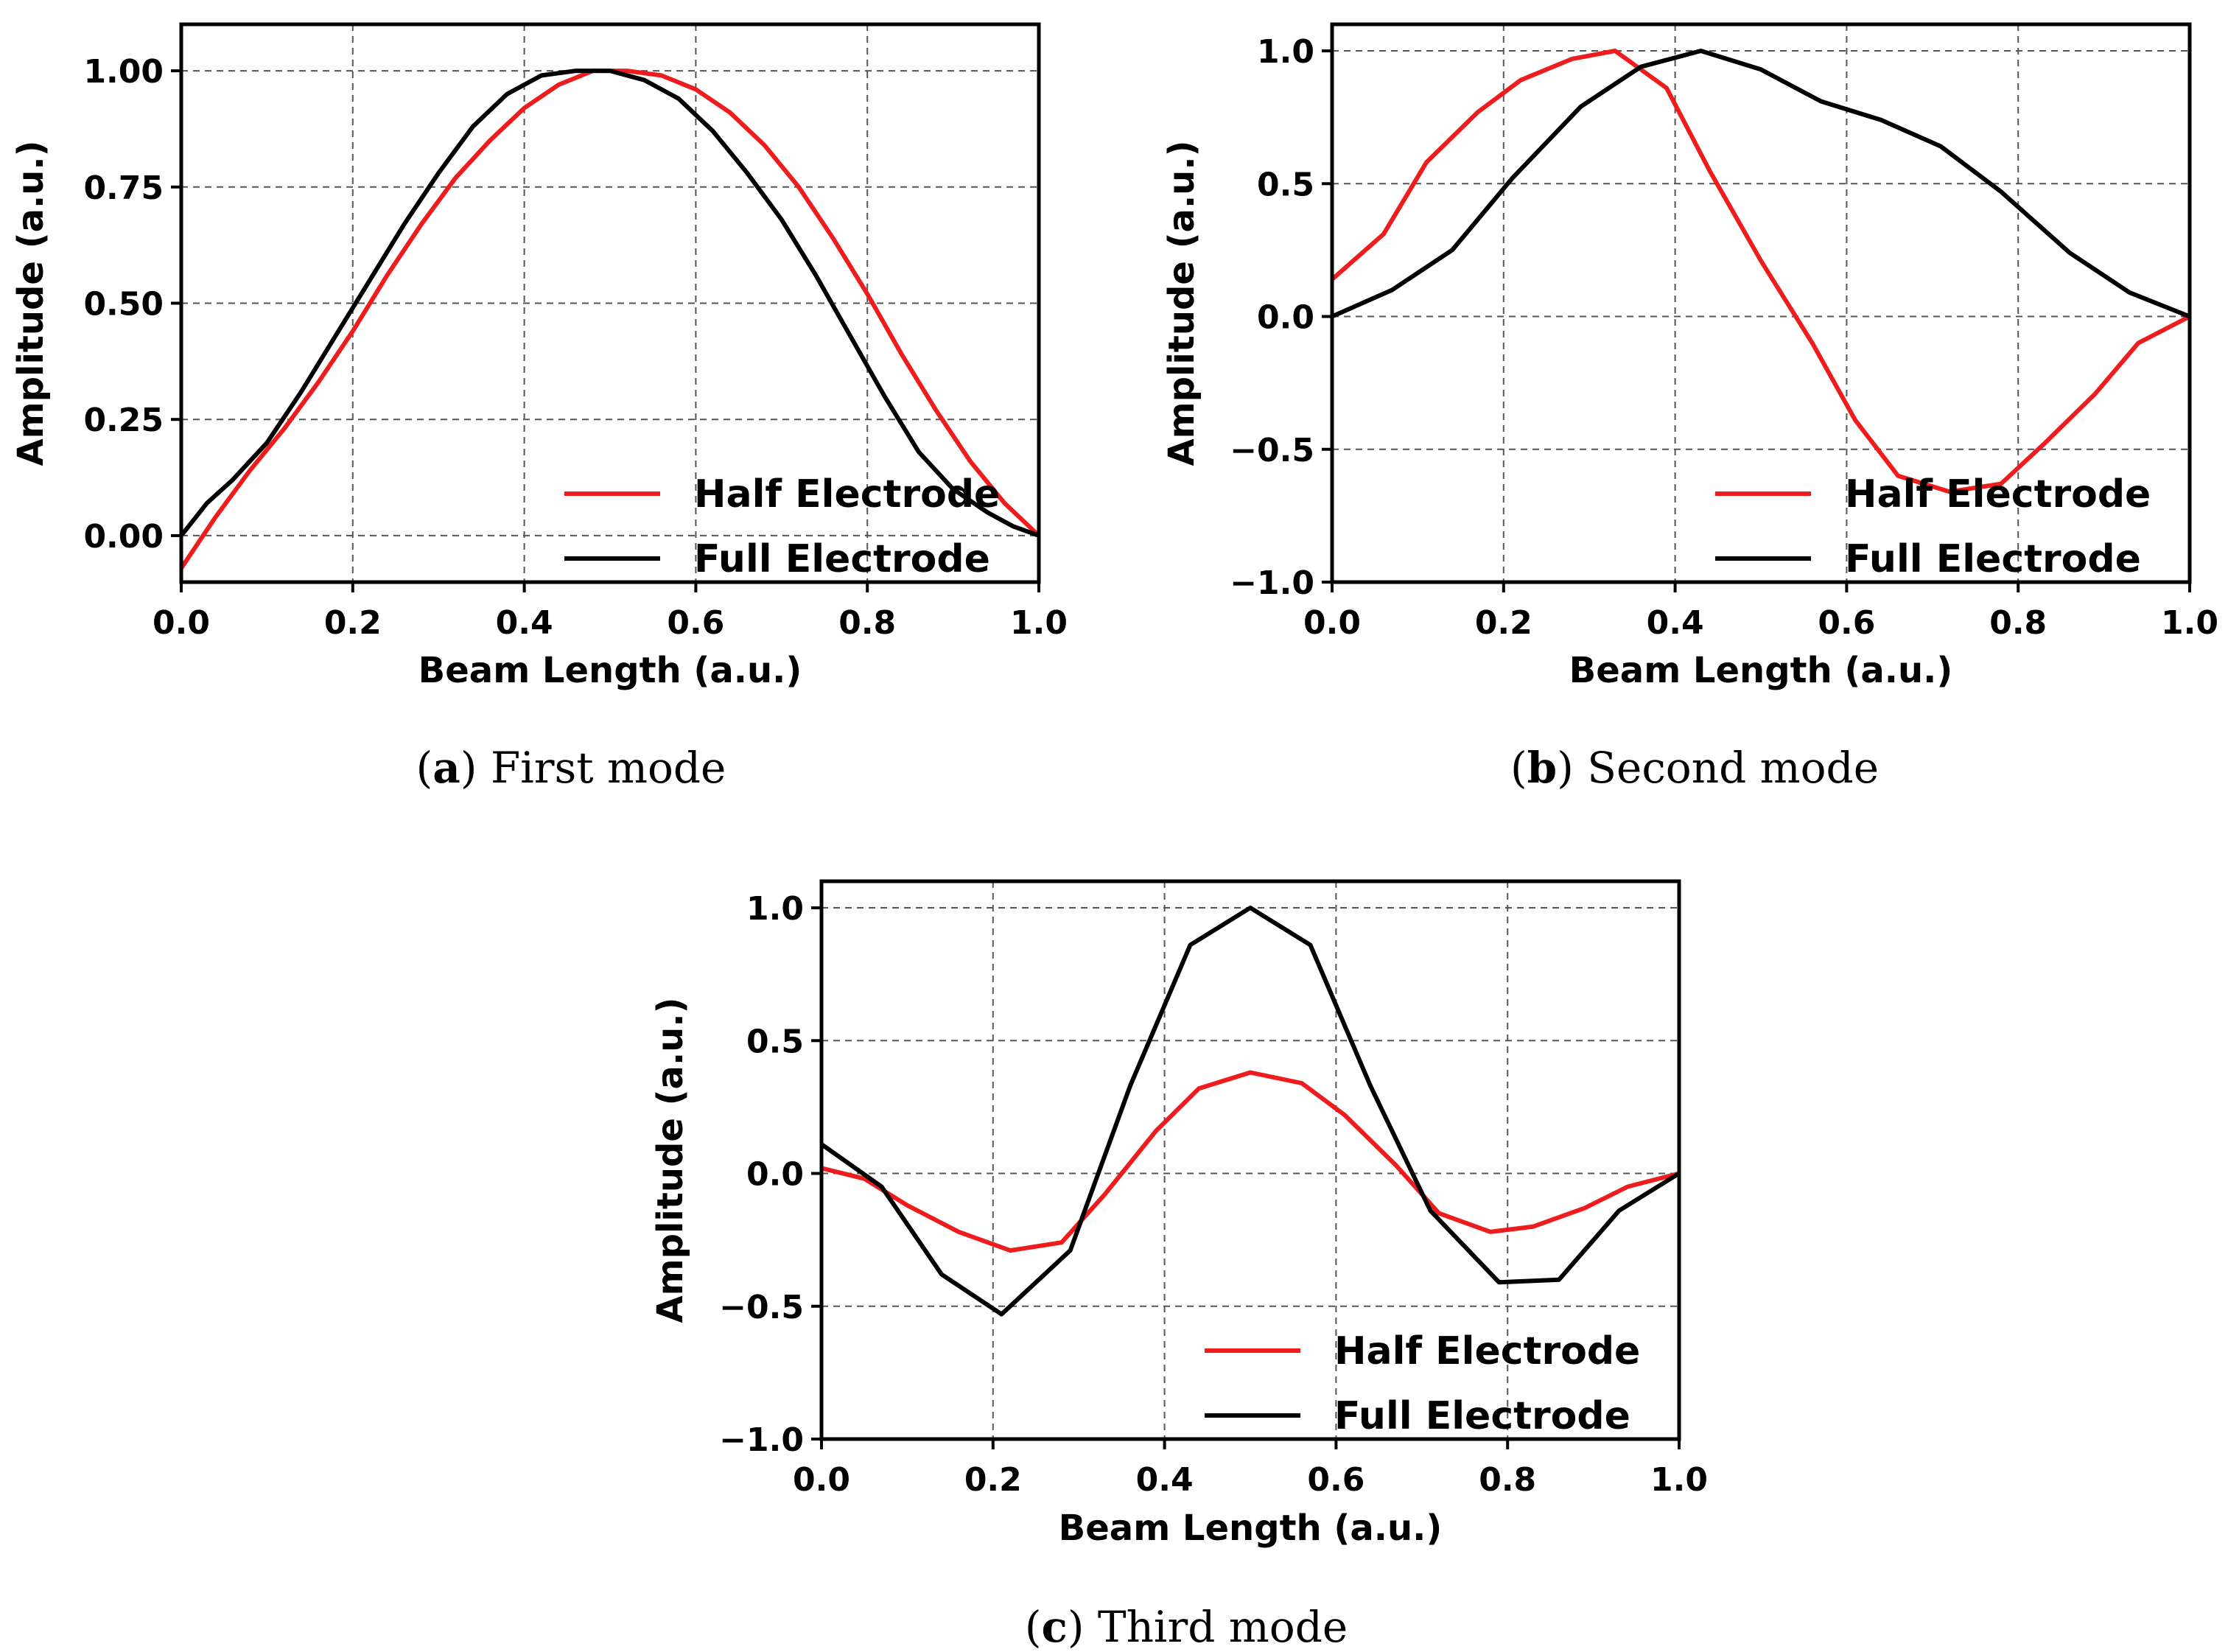 The image size is (2228, 1652). What do you see at coordinates (123, 420) in the screenshot?
I see `y-tick-label: 0.25` at bounding box center [123, 420].